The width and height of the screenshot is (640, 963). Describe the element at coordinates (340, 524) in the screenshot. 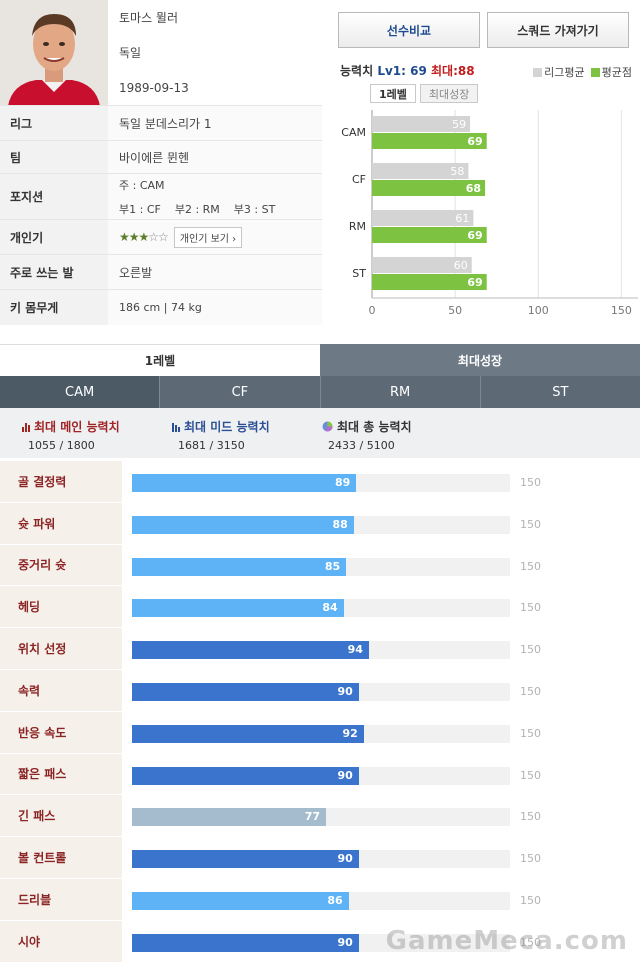

I see `stat-value: 88` at that location.